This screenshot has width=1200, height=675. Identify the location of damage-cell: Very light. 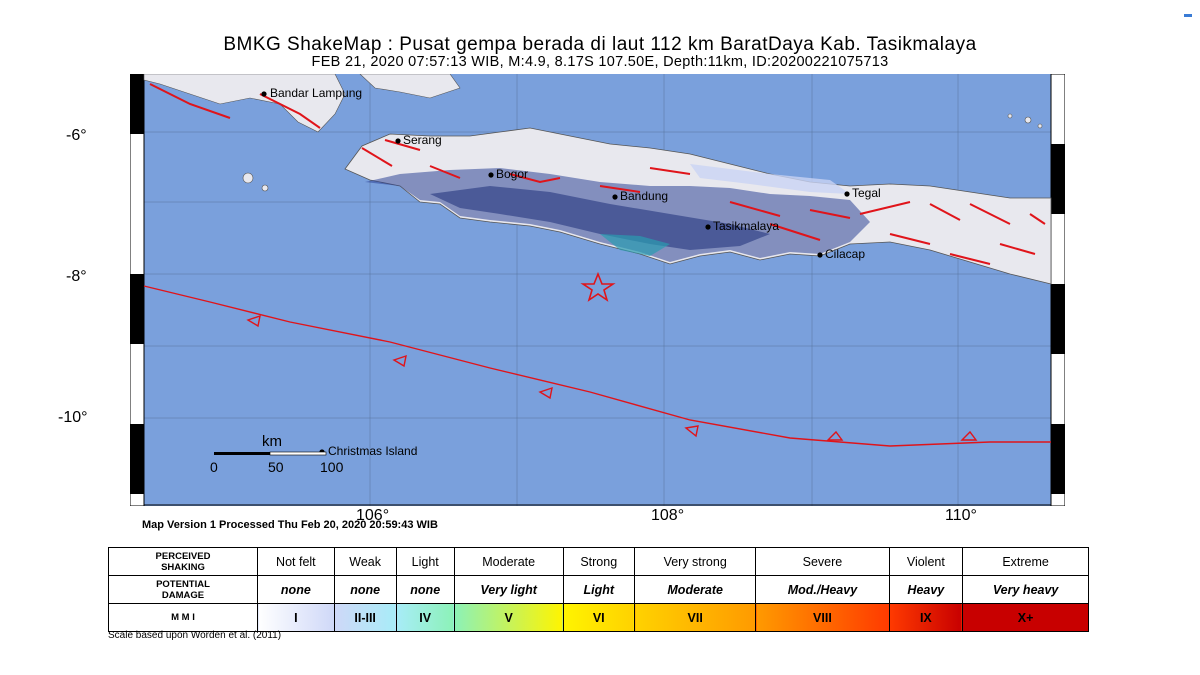
(508, 589).